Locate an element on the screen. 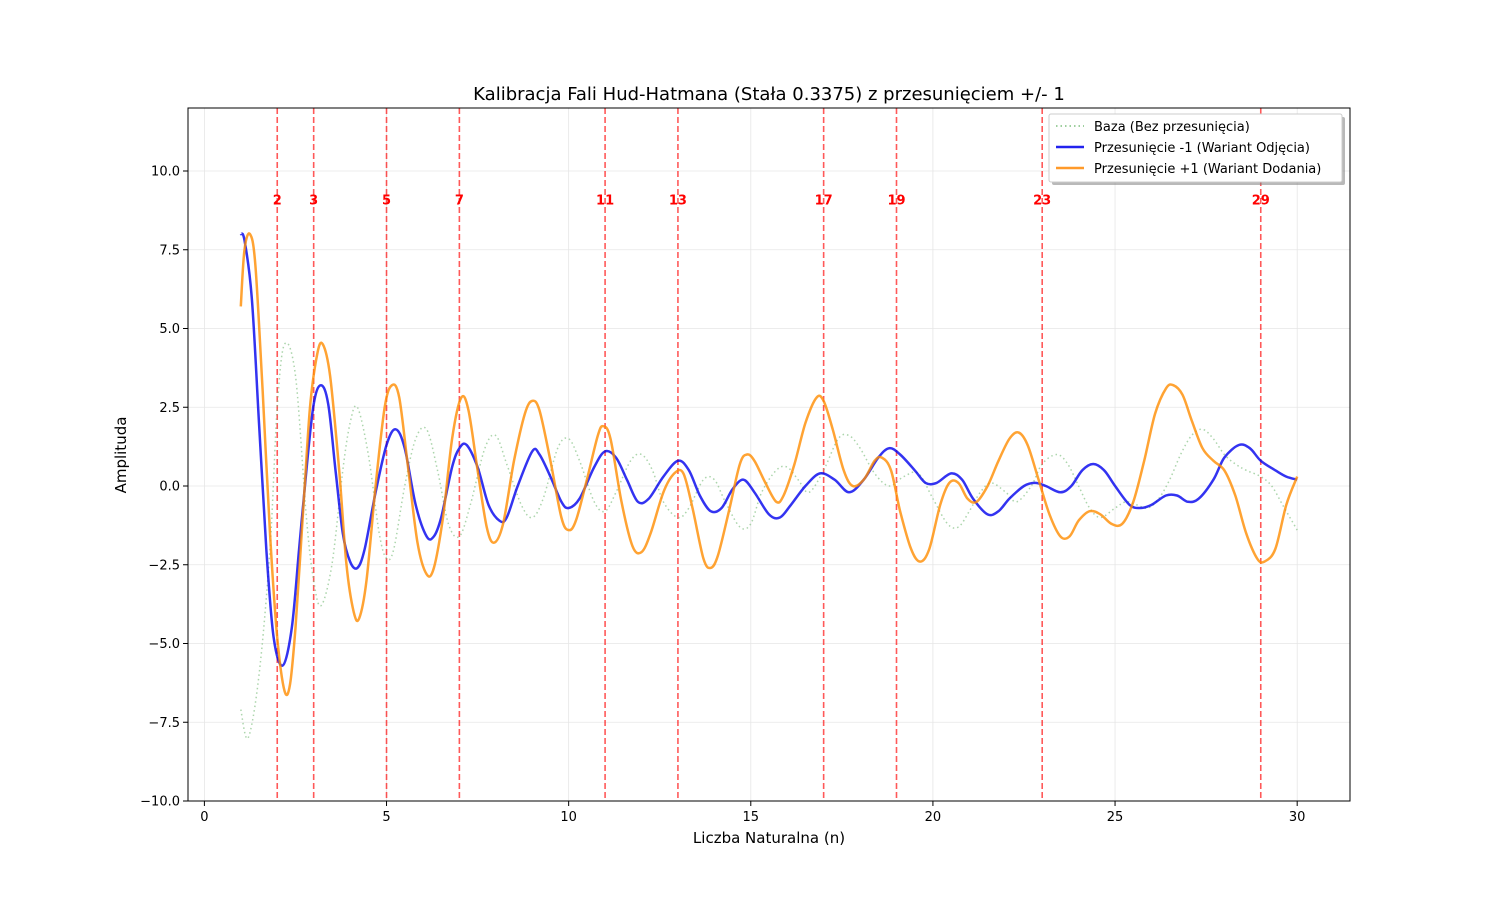 This screenshot has height=900, width=1500. y-tick-label: 7.5 is located at coordinates (169, 250).